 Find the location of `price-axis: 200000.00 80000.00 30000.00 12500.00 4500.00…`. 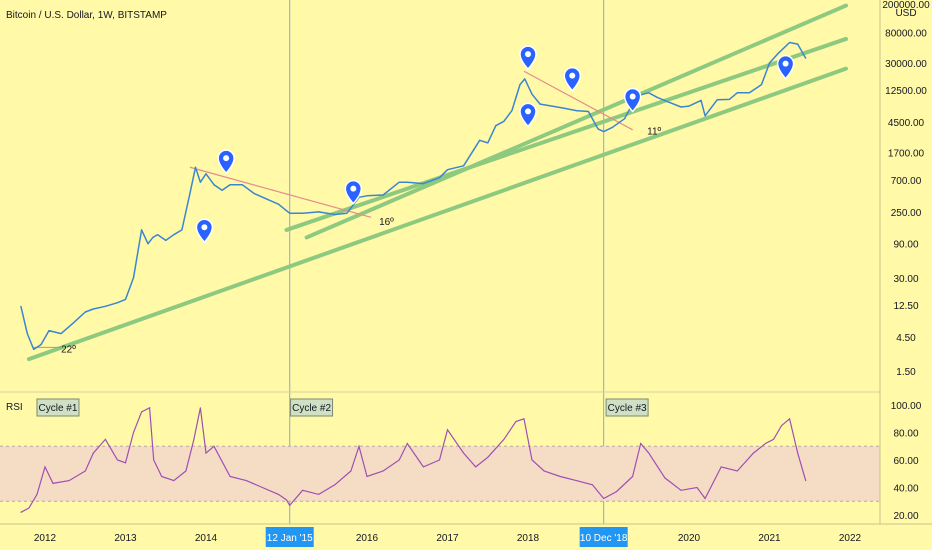

price-axis: 200000.00 80000.00 30000.00 12500.00 4500.00… is located at coordinates (906, 189).